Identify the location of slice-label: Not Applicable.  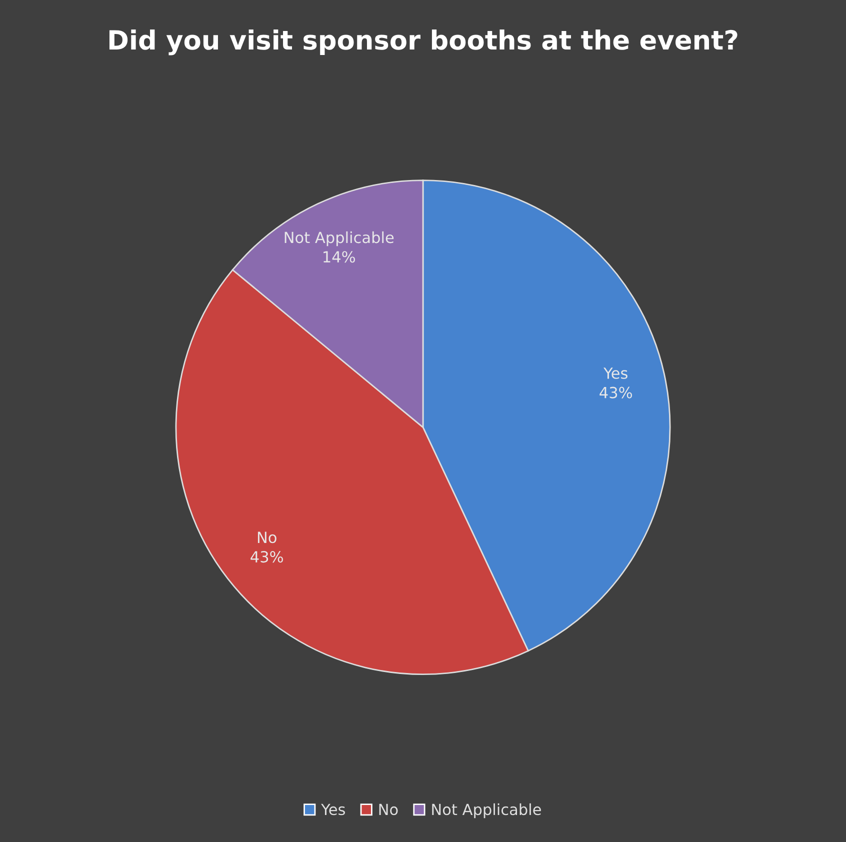
(339, 238).